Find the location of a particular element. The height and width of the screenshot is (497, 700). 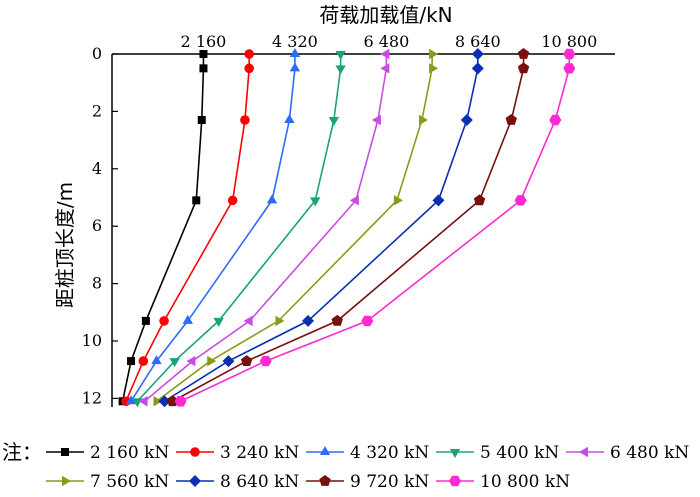

legend-item: 10 800 kN is located at coordinates (503, 482).